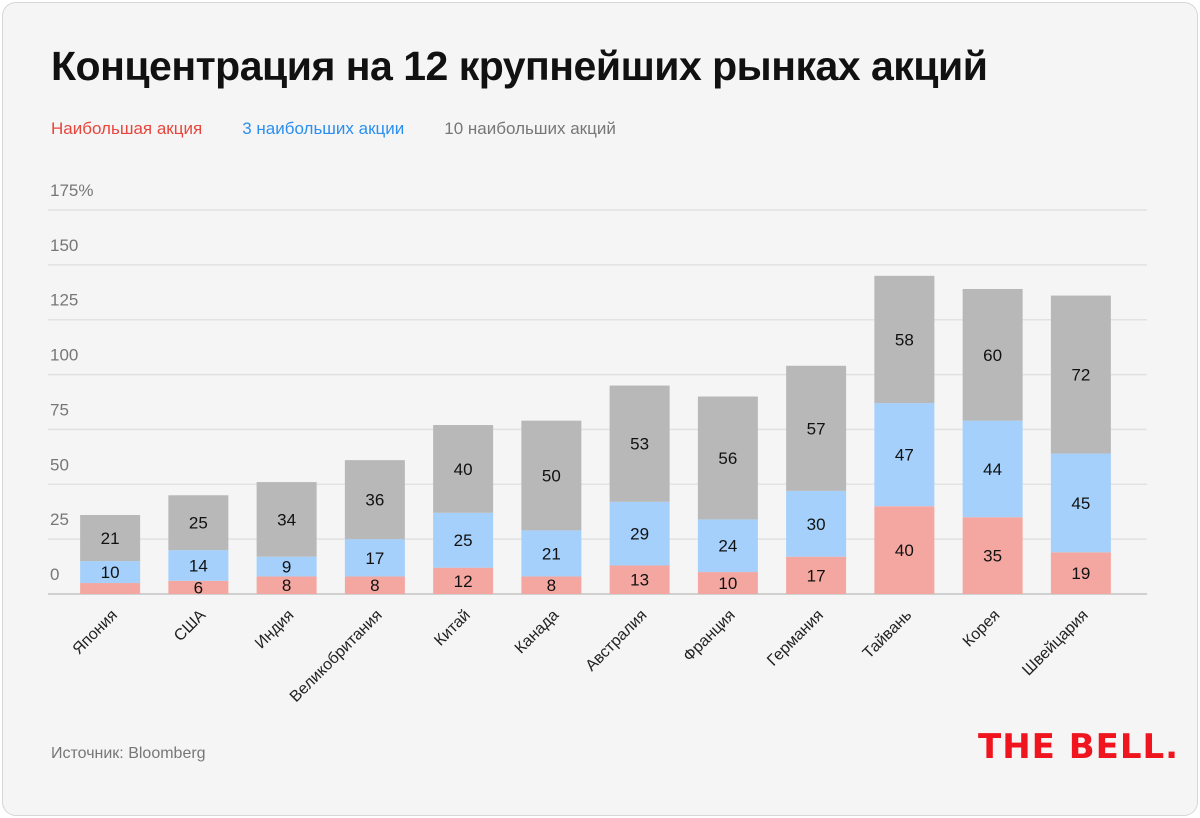 The image size is (1200, 818). I want to click on x-tick-label: Япония, so click(95, 632).